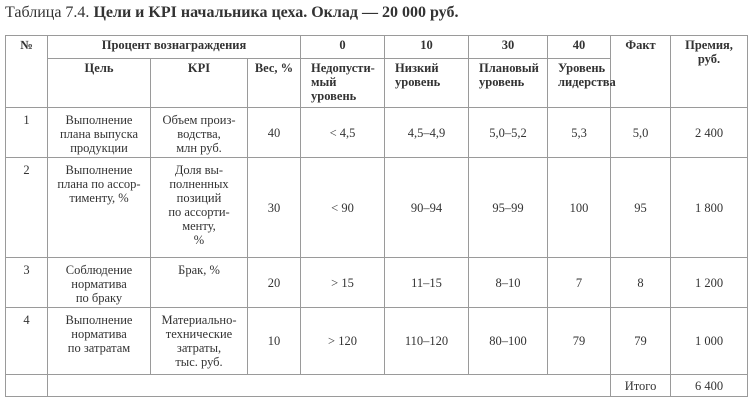 This screenshot has height=400, width=752. I want to click on table-cell: 1 000, so click(709, 341).